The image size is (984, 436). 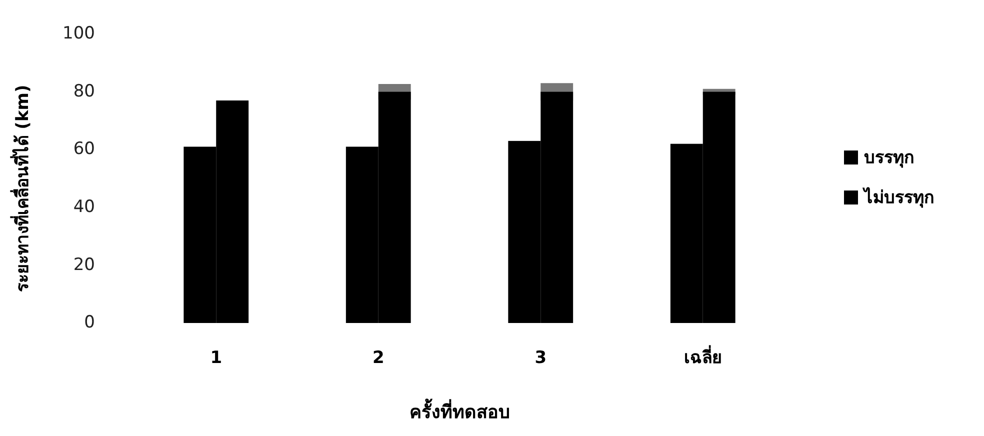 I want to click on y-tick-label: 80, so click(x=84, y=91).